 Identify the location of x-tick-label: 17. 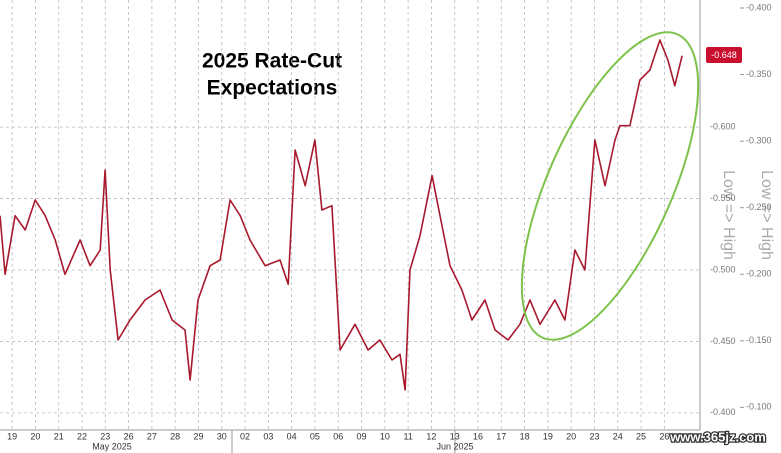
(501, 436).